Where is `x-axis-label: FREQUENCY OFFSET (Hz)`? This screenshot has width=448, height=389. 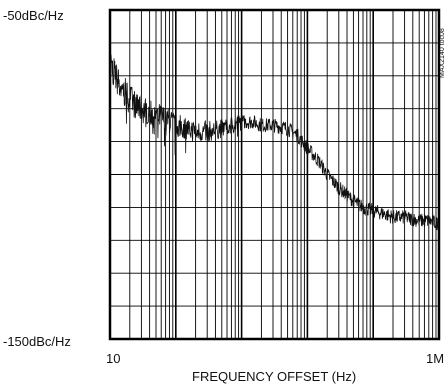 x-axis-label: FREQUENCY OFFSET (Hz) is located at coordinates (274, 376).